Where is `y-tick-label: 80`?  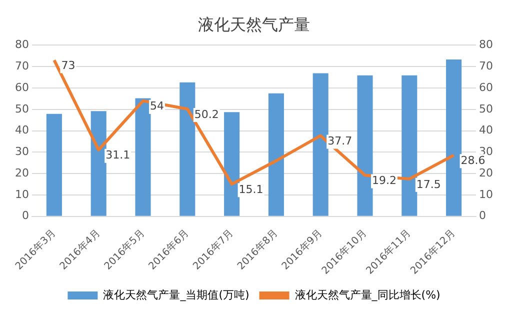 y-tick-label: 80 is located at coordinates (21, 45).